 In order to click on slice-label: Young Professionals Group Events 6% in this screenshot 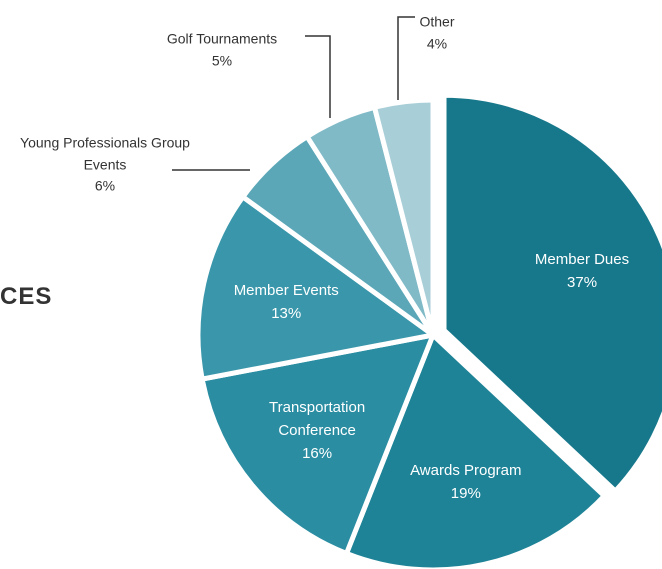, I will do `click(105, 164)`.